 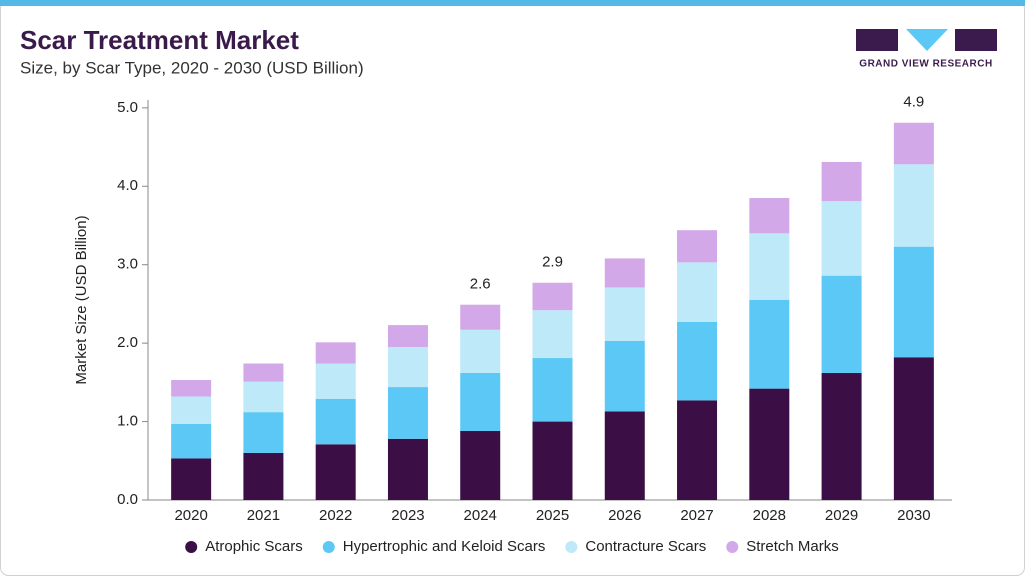 I want to click on x-tick-label: 2029, so click(x=841, y=515).